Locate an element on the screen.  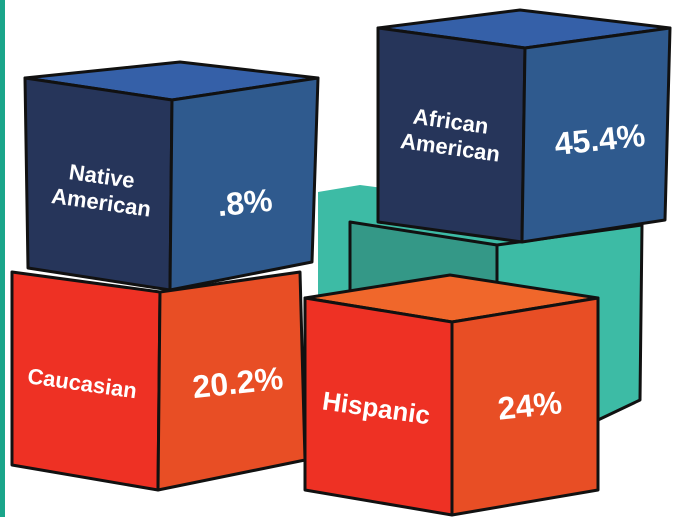
block-value: 24% is located at coordinates (529, 405).